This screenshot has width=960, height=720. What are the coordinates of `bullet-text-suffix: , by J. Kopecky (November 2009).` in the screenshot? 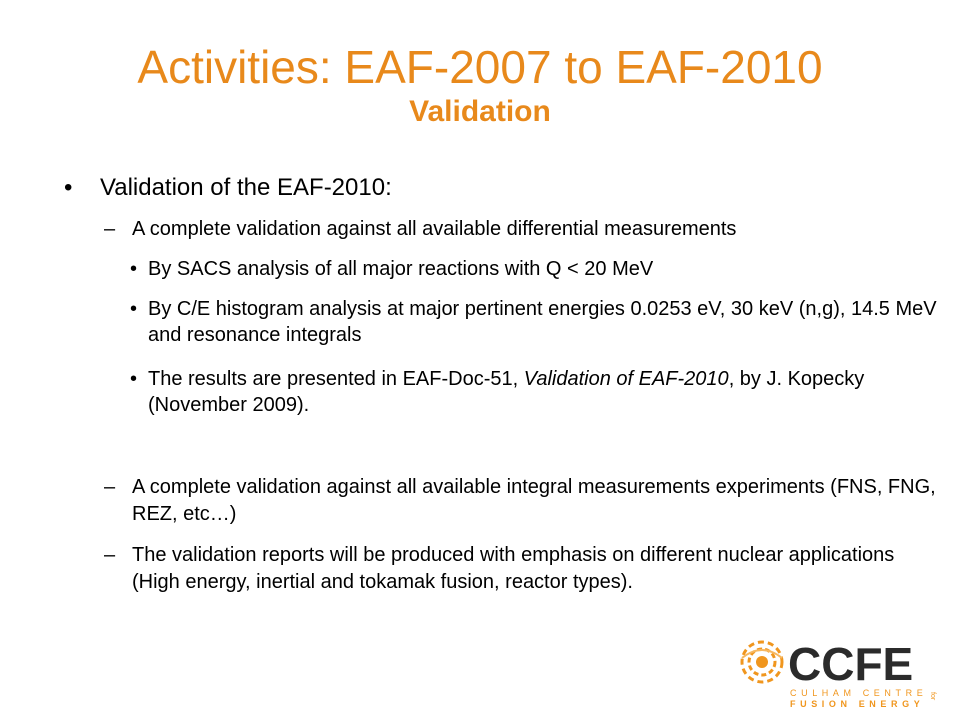 It's located at (506, 392).